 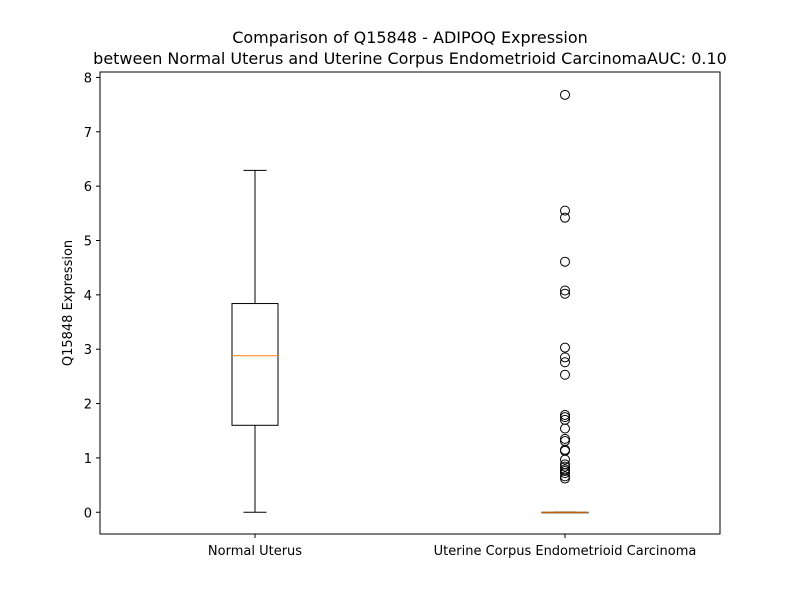 What do you see at coordinates (410, 37) in the screenshot?
I see `chart-title-line1: Comparison of Q15848 - ADIPOQ Expression` at bounding box center [410, 37].